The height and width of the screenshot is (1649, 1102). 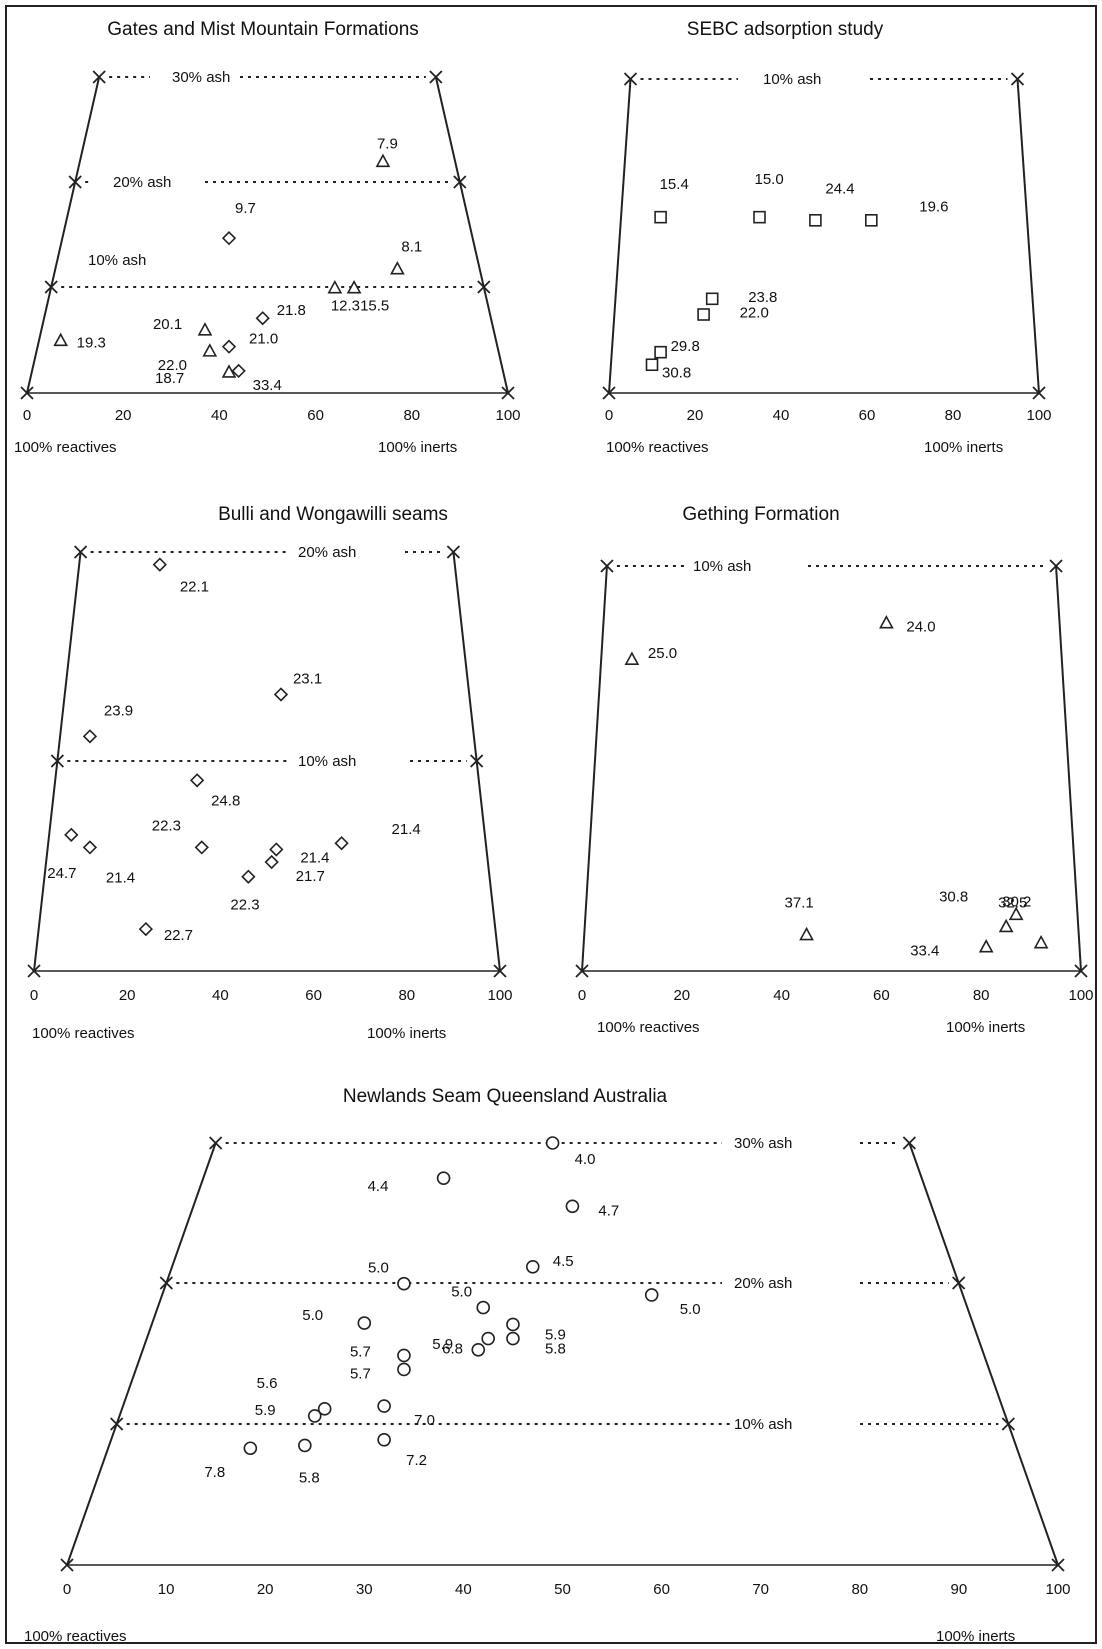 What do you see at coordinates (1012, 902) in the screenshot?
I see `data-point-label: 32.5` at bounding box center [1012, 902].